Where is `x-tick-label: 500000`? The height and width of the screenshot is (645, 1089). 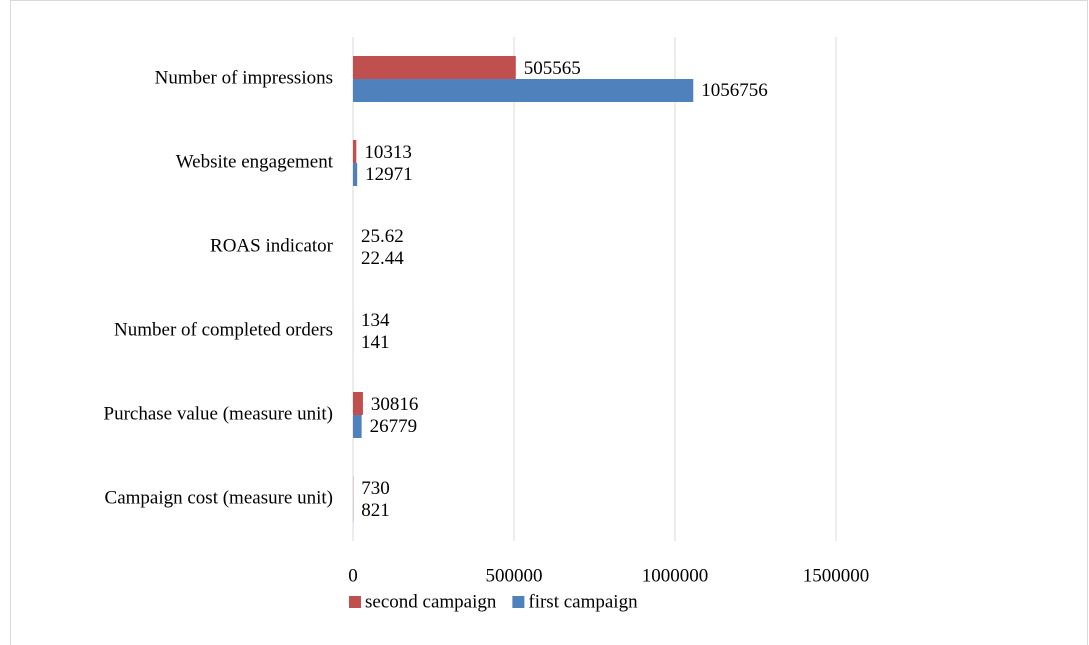
x-tick-label: 500000 is located at coordinates (514, 575).